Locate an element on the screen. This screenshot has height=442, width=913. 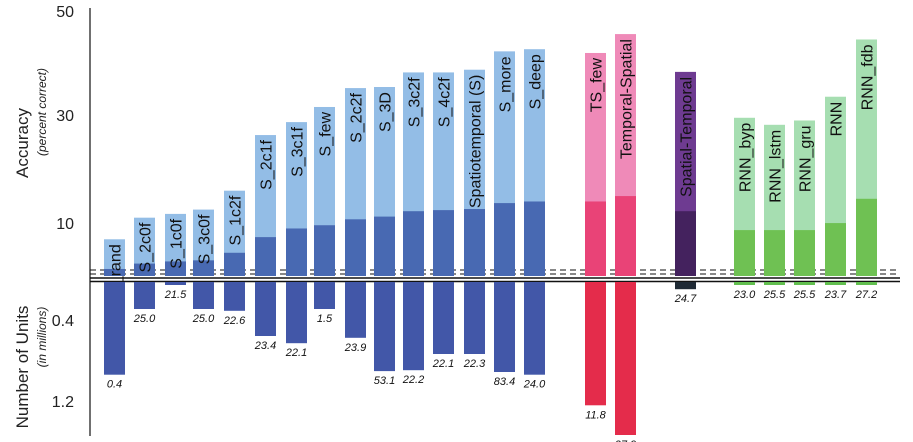
bar-label-s-1c0f: S_1c0f is located at coordinates (177, 243).